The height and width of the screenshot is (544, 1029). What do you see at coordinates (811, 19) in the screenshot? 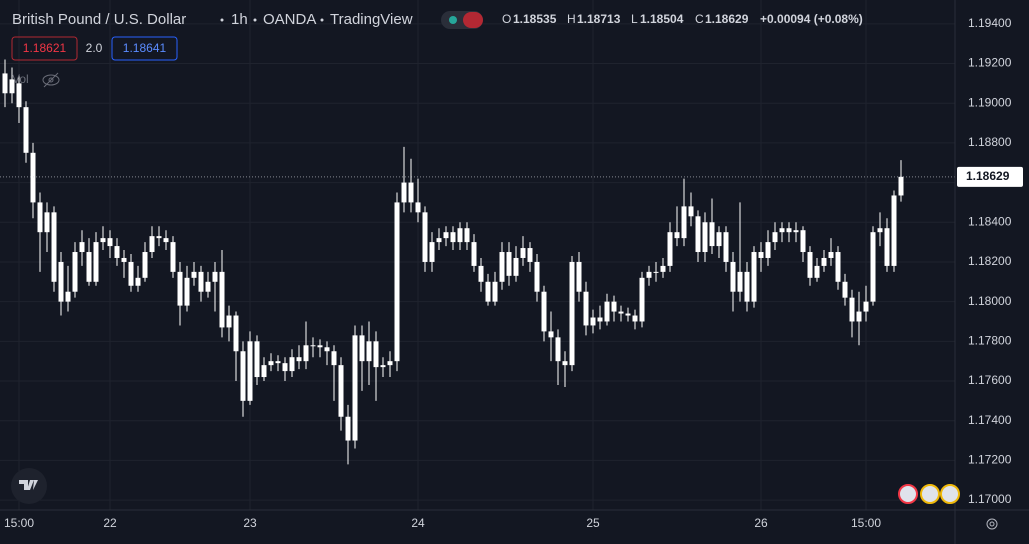
I see `change: +0.00094 (+0.08%)` at bounding box center [811, 19].